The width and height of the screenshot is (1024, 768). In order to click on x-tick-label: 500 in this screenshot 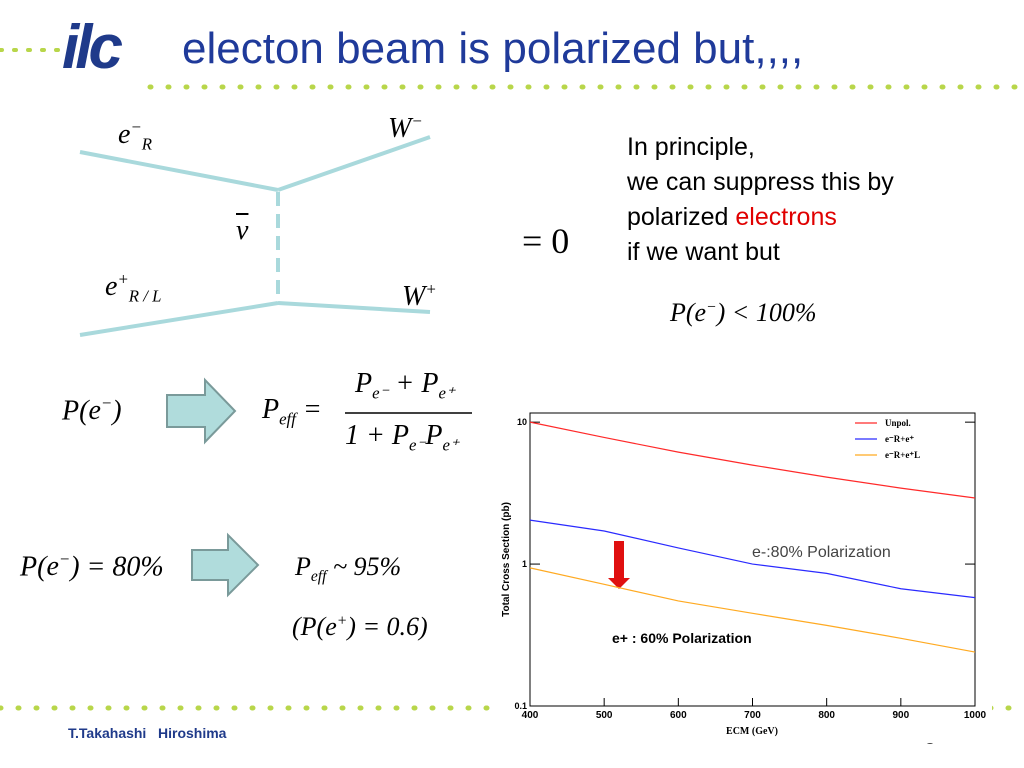, I will do `click(604, 715)`.